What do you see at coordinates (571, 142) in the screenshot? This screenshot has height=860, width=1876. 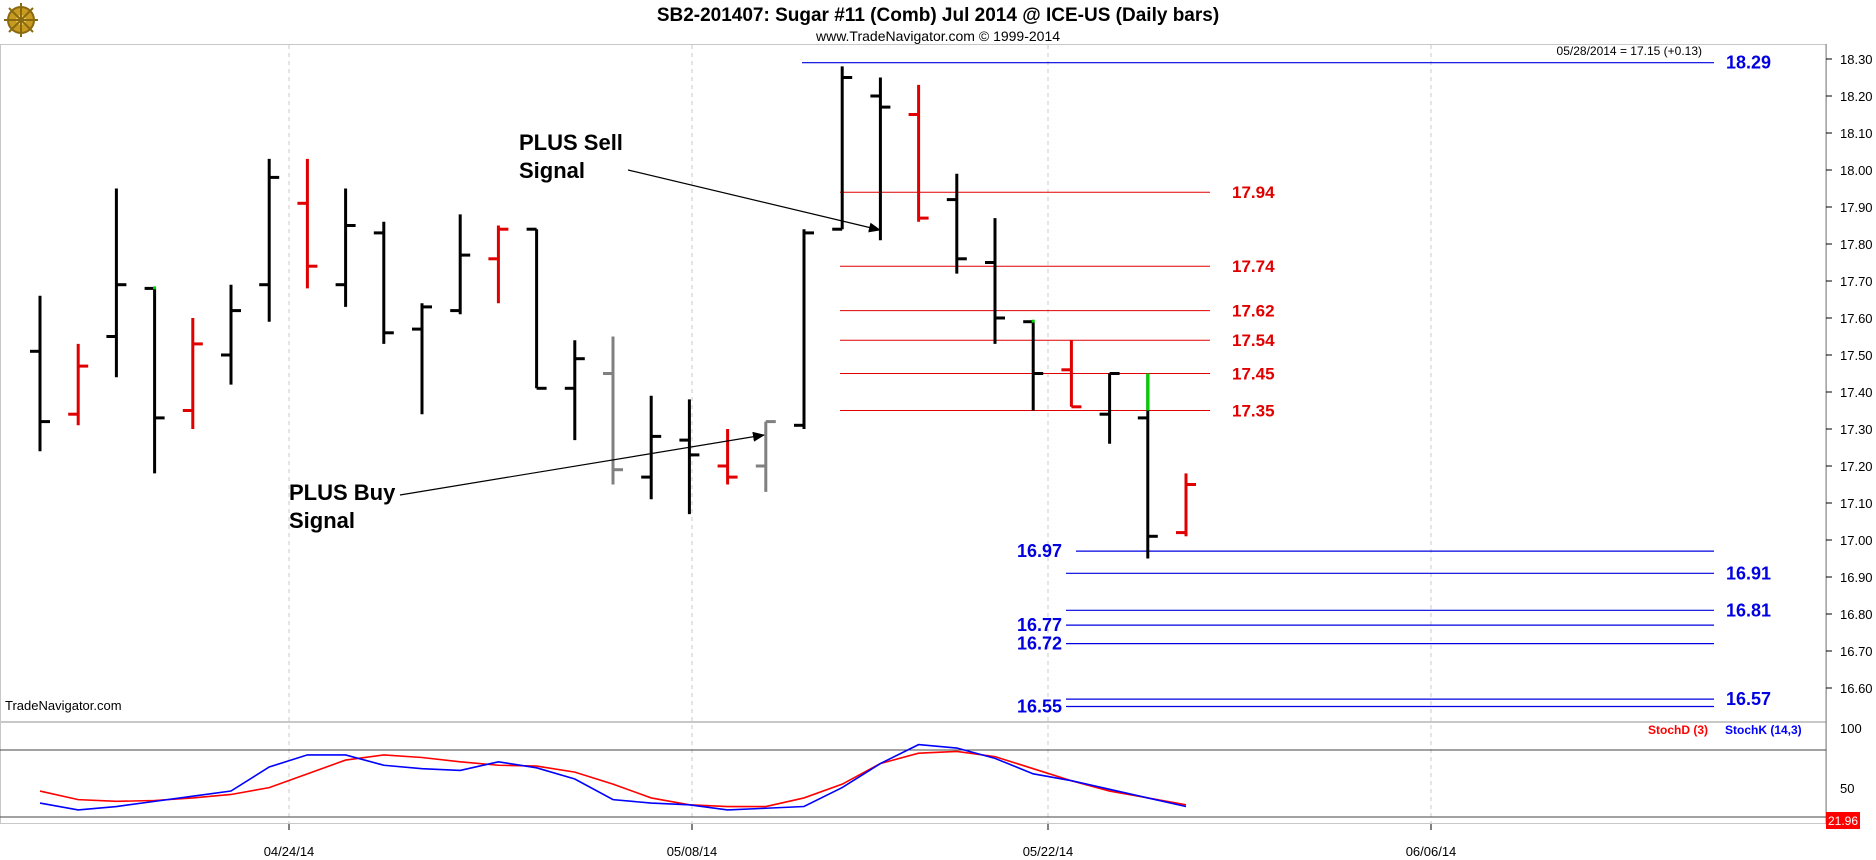 I see `signal-annotation-line1: PLUS Sell` at bounding box center [571, 142].